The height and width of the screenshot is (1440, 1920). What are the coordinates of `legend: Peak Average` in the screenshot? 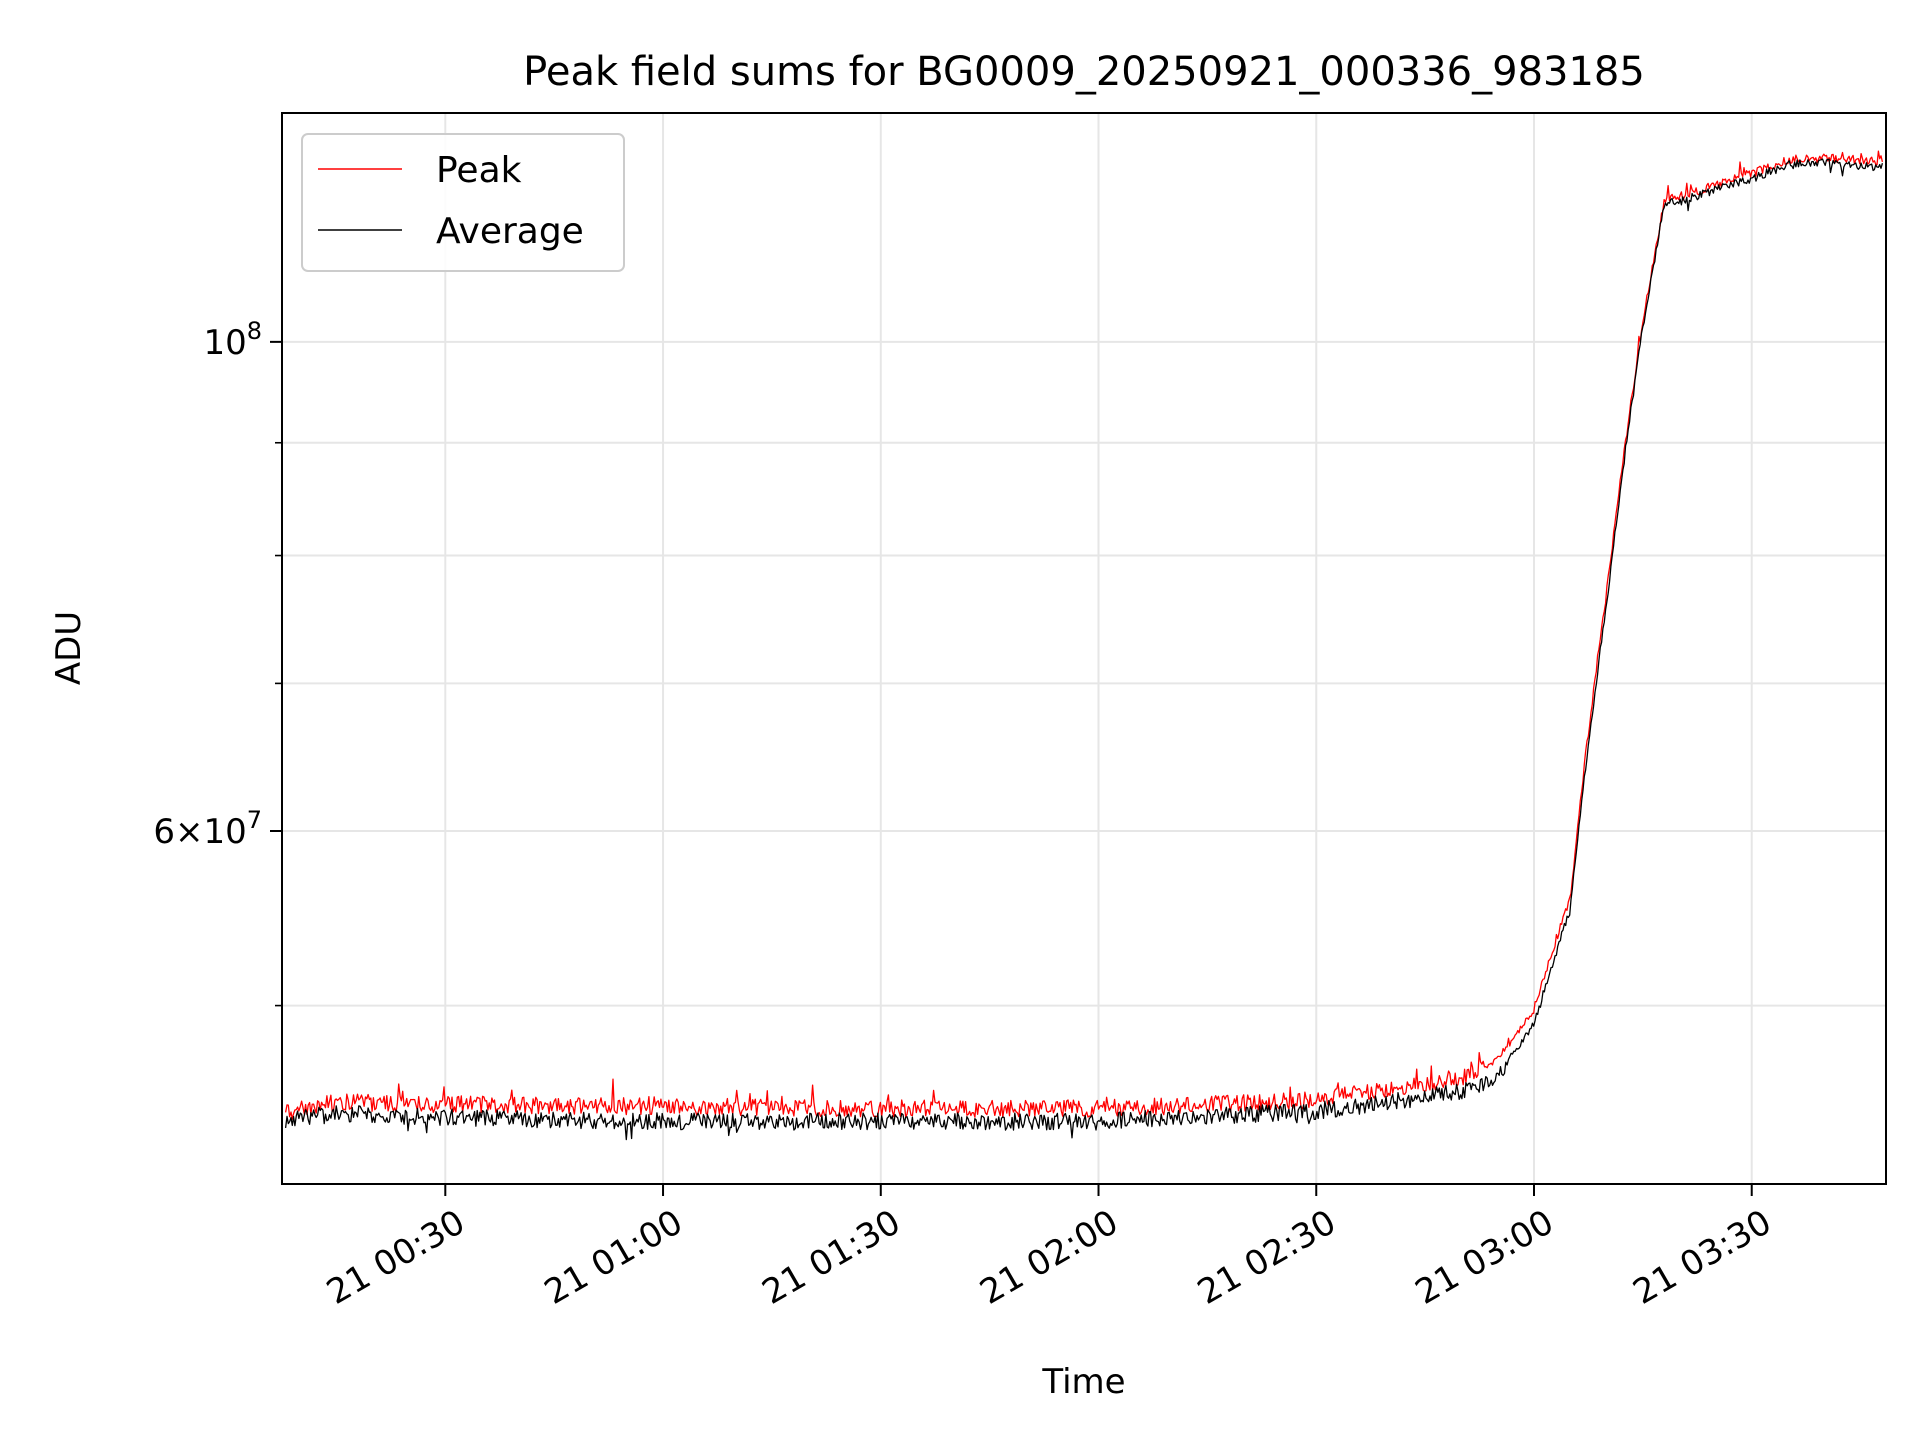 It's located at (463, 202).